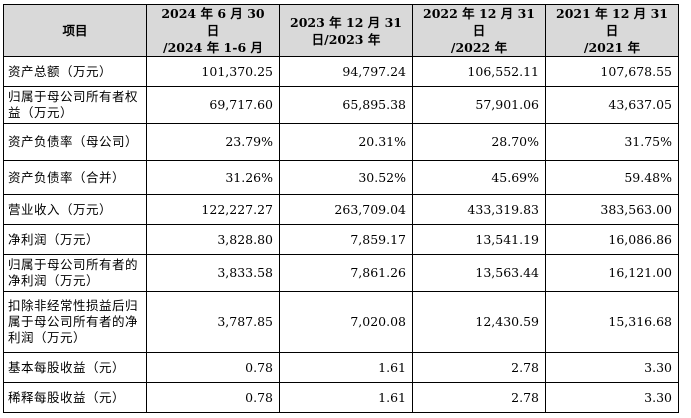 Image resolution: width=691 pixels, height=418 pixels. Describe the element at coordinates (479, 105) in the screenshot. I see `cell-value: 57,901.06` at that location.